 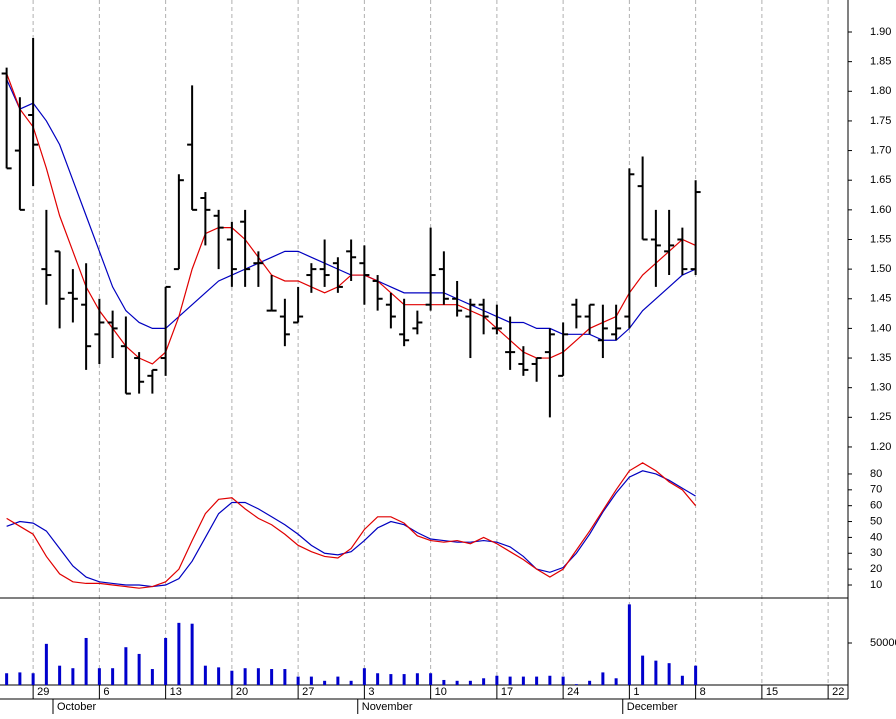 What do you see at coordinates (507, 692) in the screenshot?
I see `x-tick-label: 17` at bounding box center [507, 692].